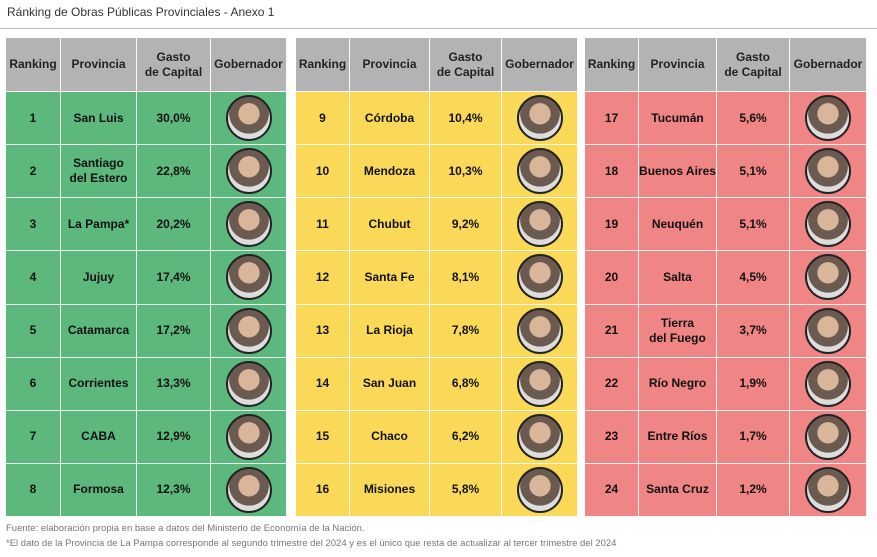 The height and width of the screenshot is (557, 877). Describe the element at coordinates (390, 437) in the screenshot. I see `province: Chaco` at that location.